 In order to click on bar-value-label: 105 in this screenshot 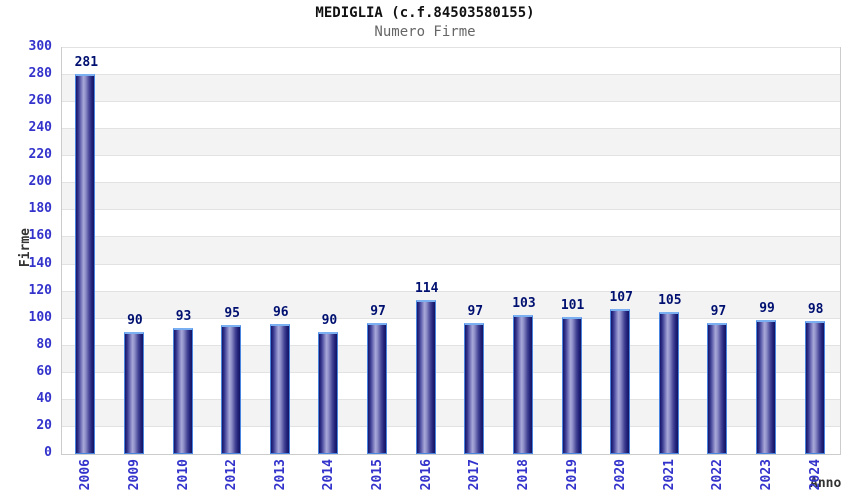, I will do `click(670, 300)`.